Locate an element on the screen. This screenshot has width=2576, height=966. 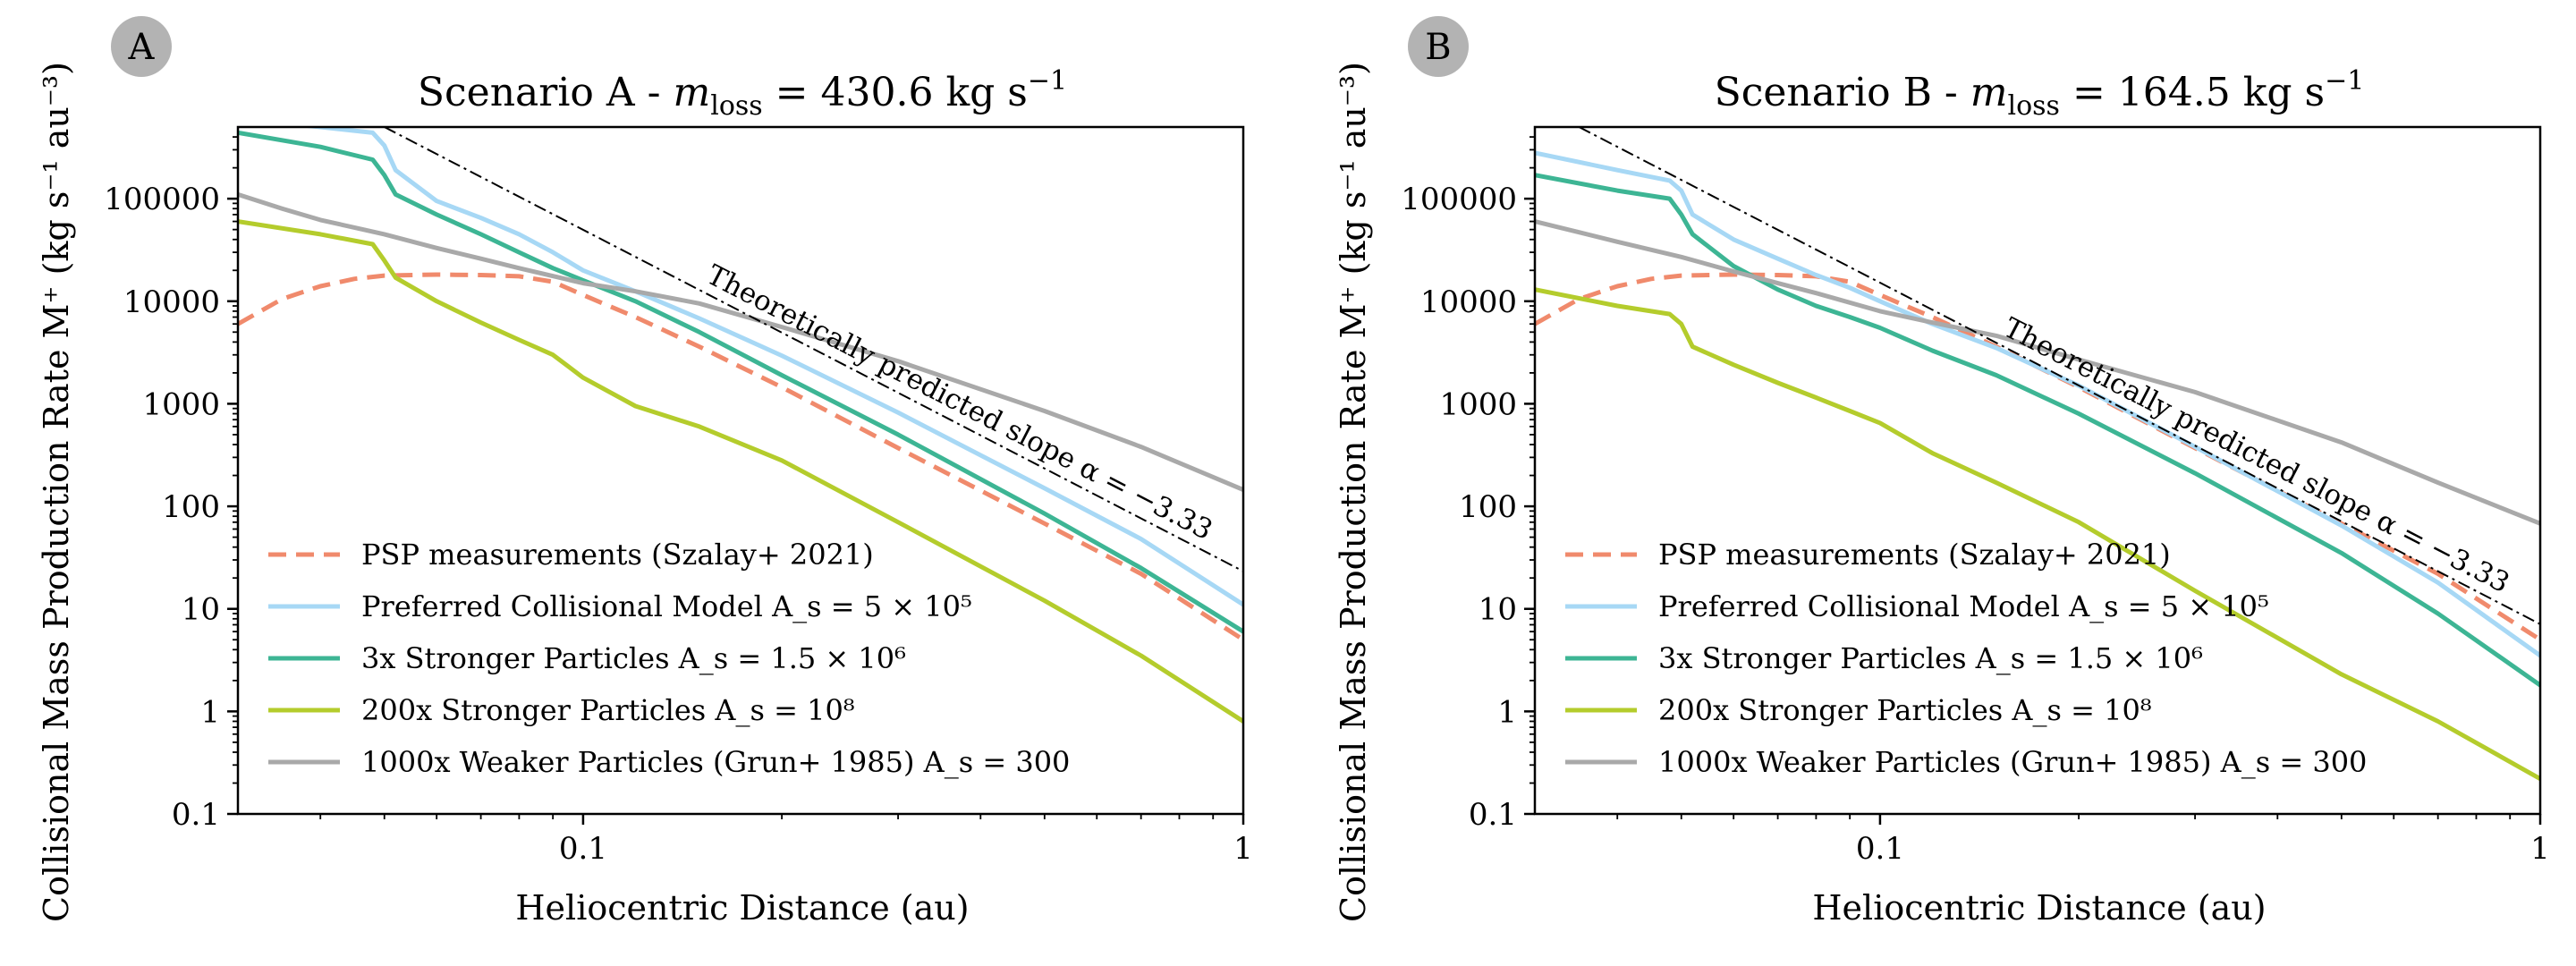
panel-a-legend-label-0: PSP measurements (Szalay+ 2021) is located at coordinates (617, 555).